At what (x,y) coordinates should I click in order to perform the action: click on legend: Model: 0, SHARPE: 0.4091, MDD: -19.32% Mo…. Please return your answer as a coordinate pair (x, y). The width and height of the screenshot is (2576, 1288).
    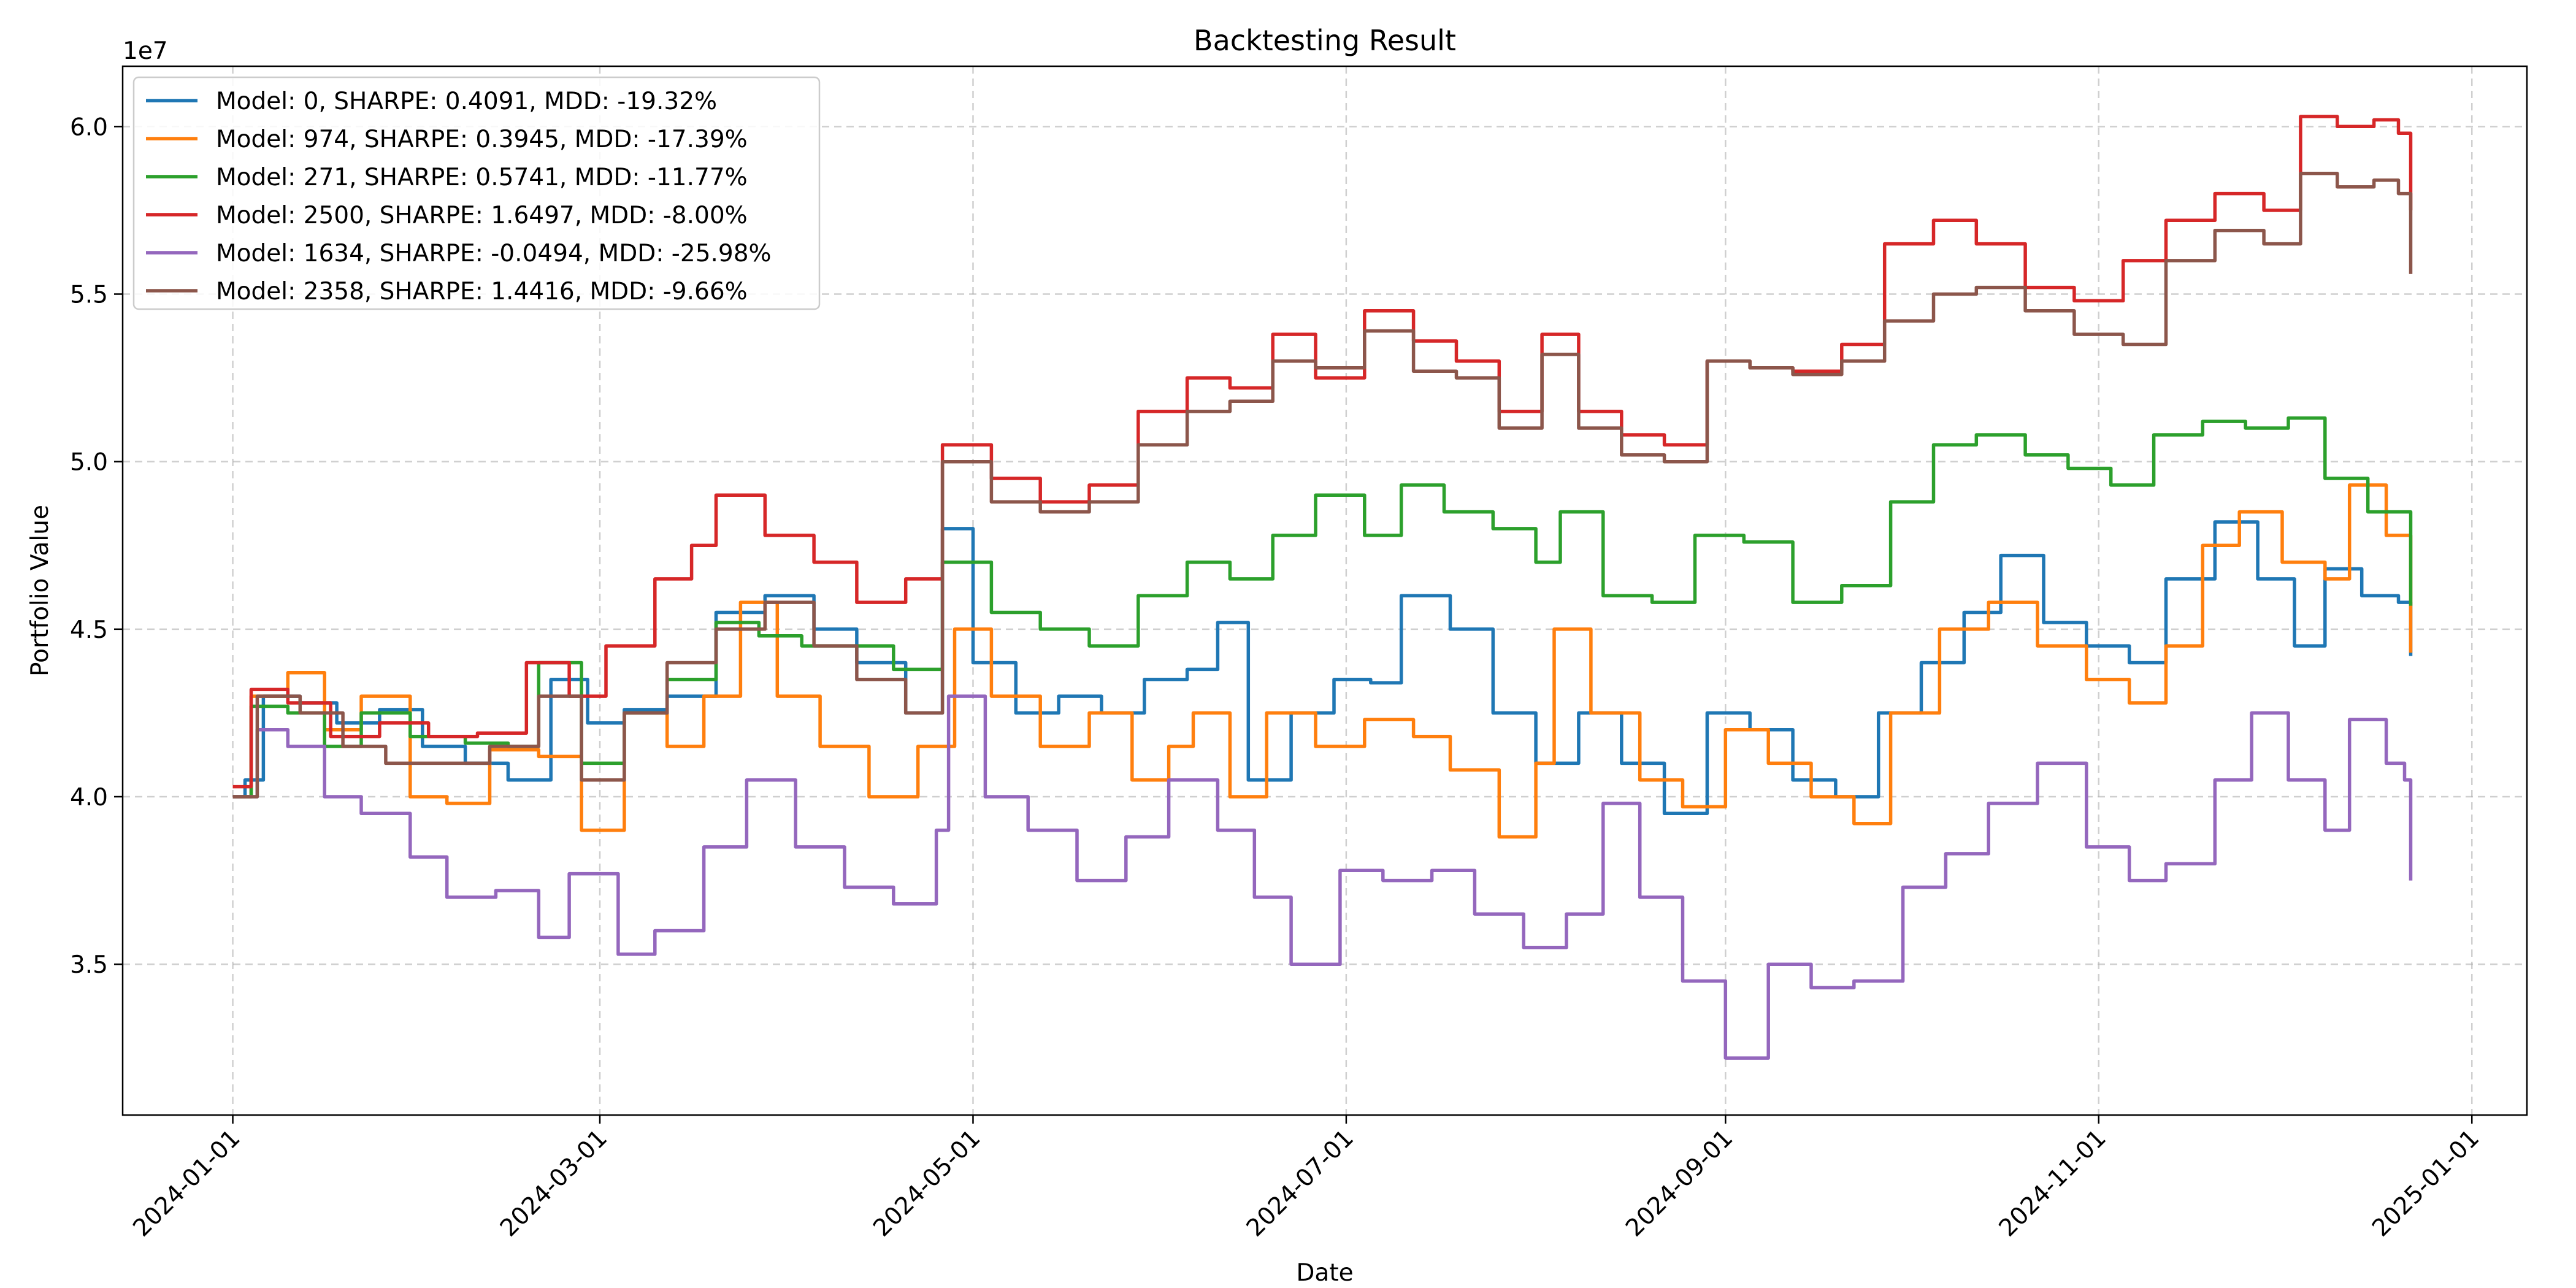
    Looking at the image, I should click on (476, 193).